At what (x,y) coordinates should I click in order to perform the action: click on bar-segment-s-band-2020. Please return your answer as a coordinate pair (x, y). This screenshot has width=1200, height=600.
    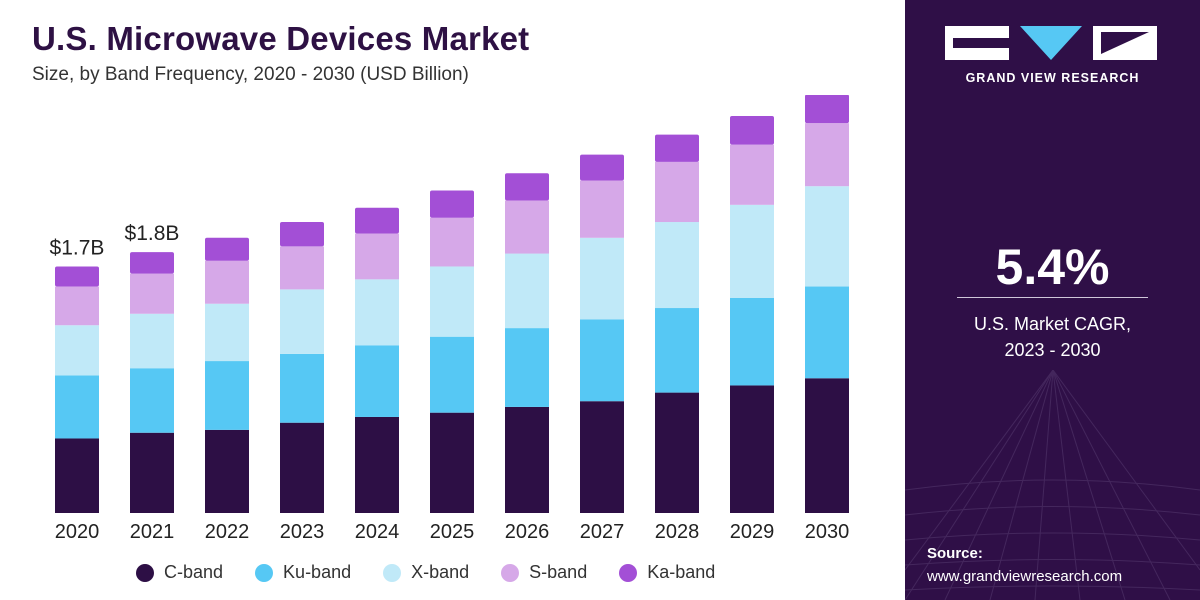
    Looking at the image, I should click on (77, 306).